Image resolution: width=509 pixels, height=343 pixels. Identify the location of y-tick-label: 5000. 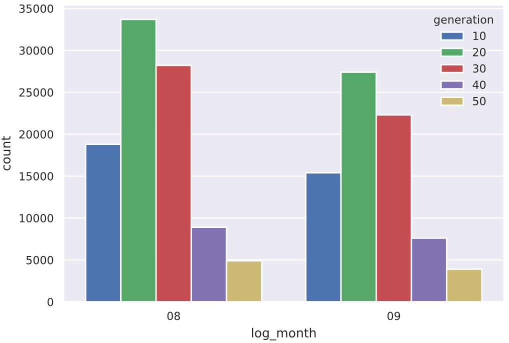
(40, 260).